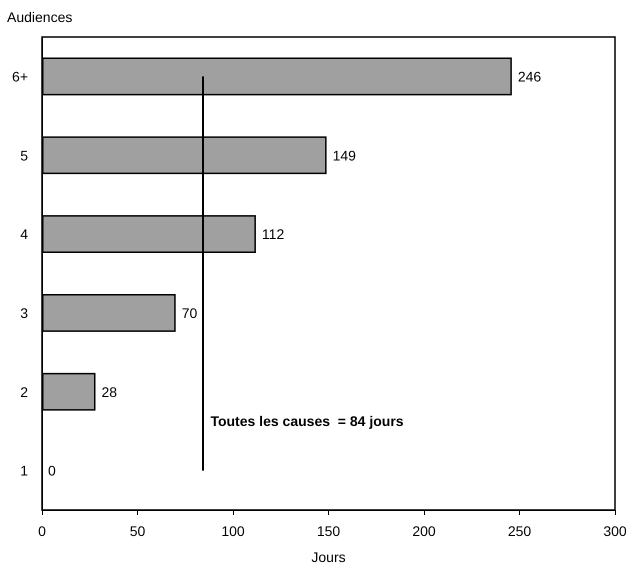  I want to click on y-tick-label: 1, so click(24, 470).